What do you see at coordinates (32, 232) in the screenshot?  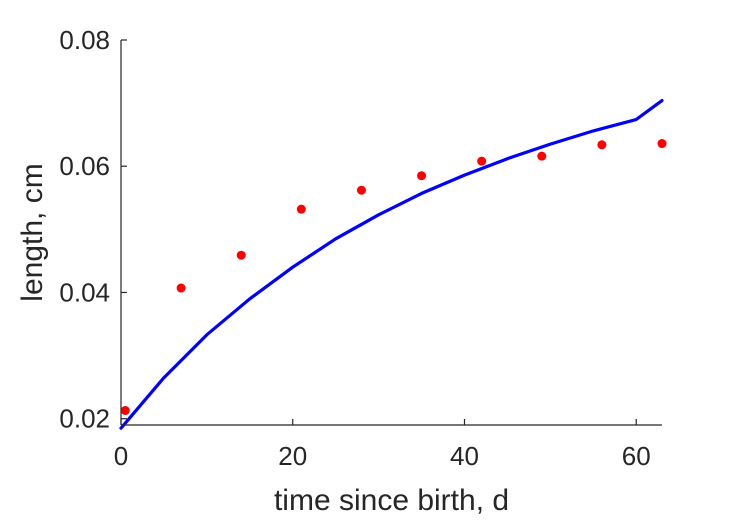 I see `y-axis-label: length, cm` at bounding box center [32, 232].